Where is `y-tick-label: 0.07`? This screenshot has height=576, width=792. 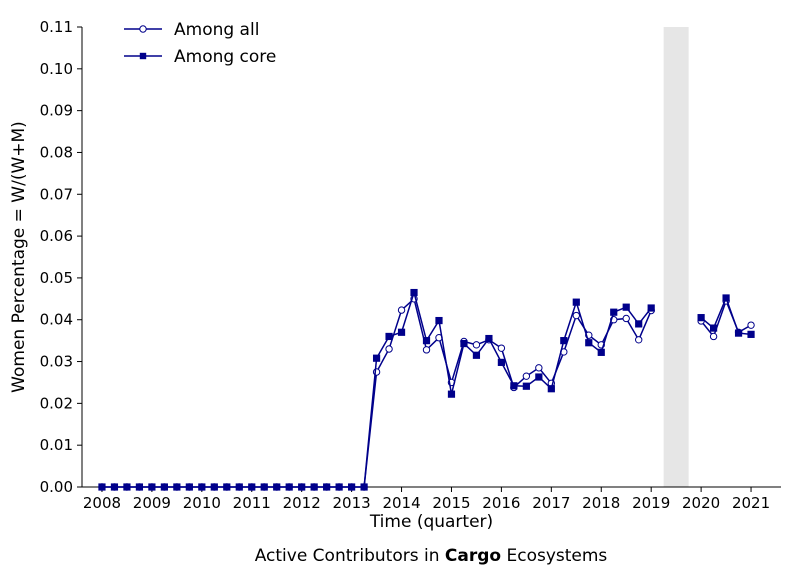 y-tick-label: 0.07 is located at coordinates (56, 194).